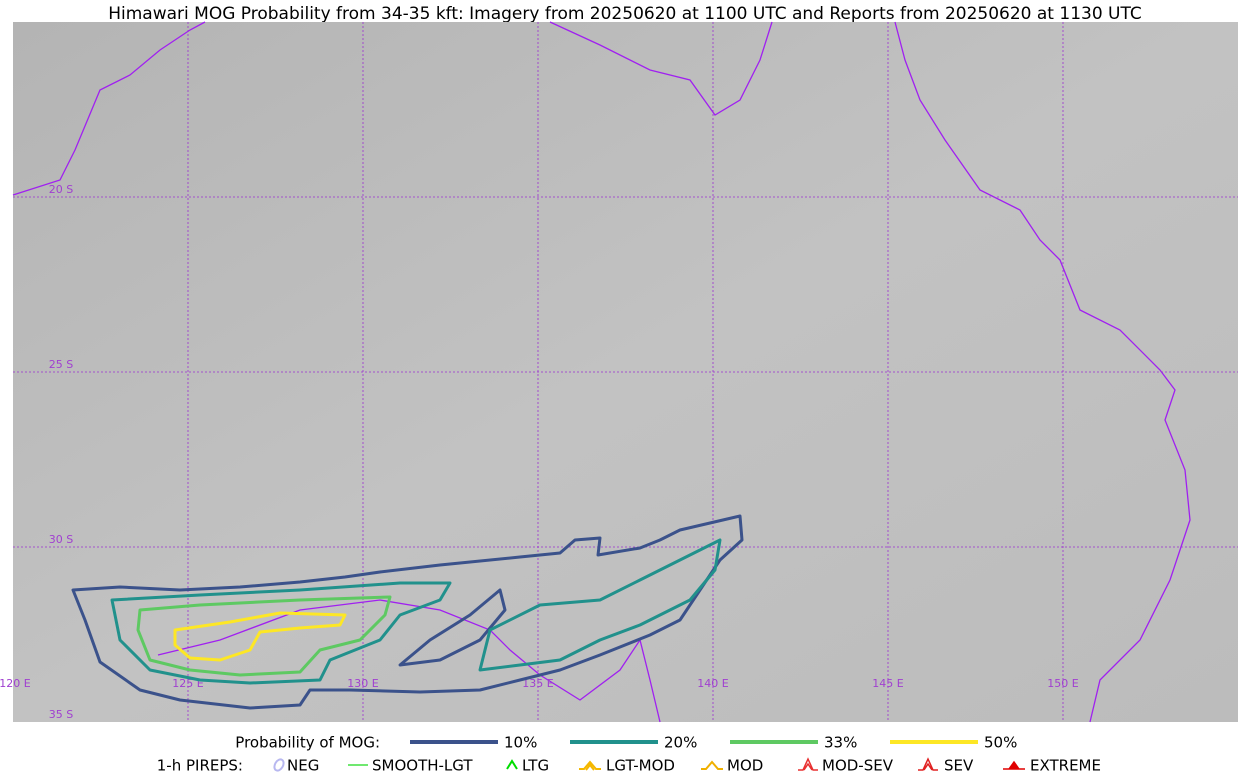  What do you see at coordinates (712, 683) in the screenshot?
I see `longitude-label: 140 E` at bounding box center [712, 683].